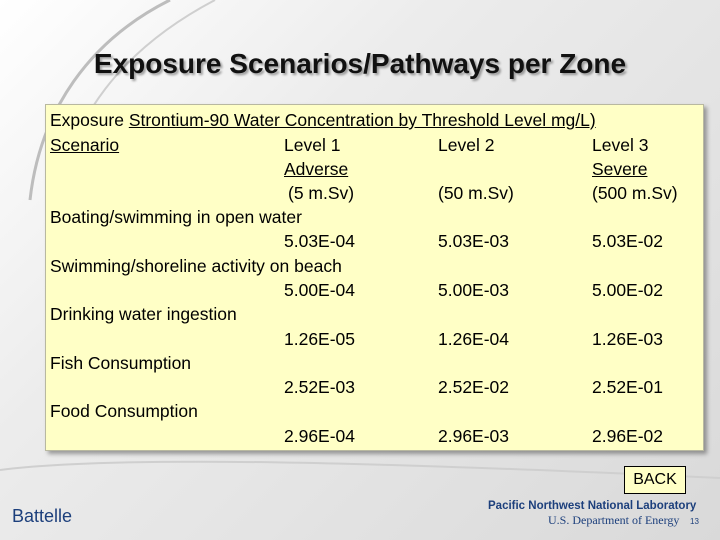  What do you see at coordinates (474, 436) in the screenshot?
I see `table-cell: 2.96E-03` at bounding box center [474, 436].